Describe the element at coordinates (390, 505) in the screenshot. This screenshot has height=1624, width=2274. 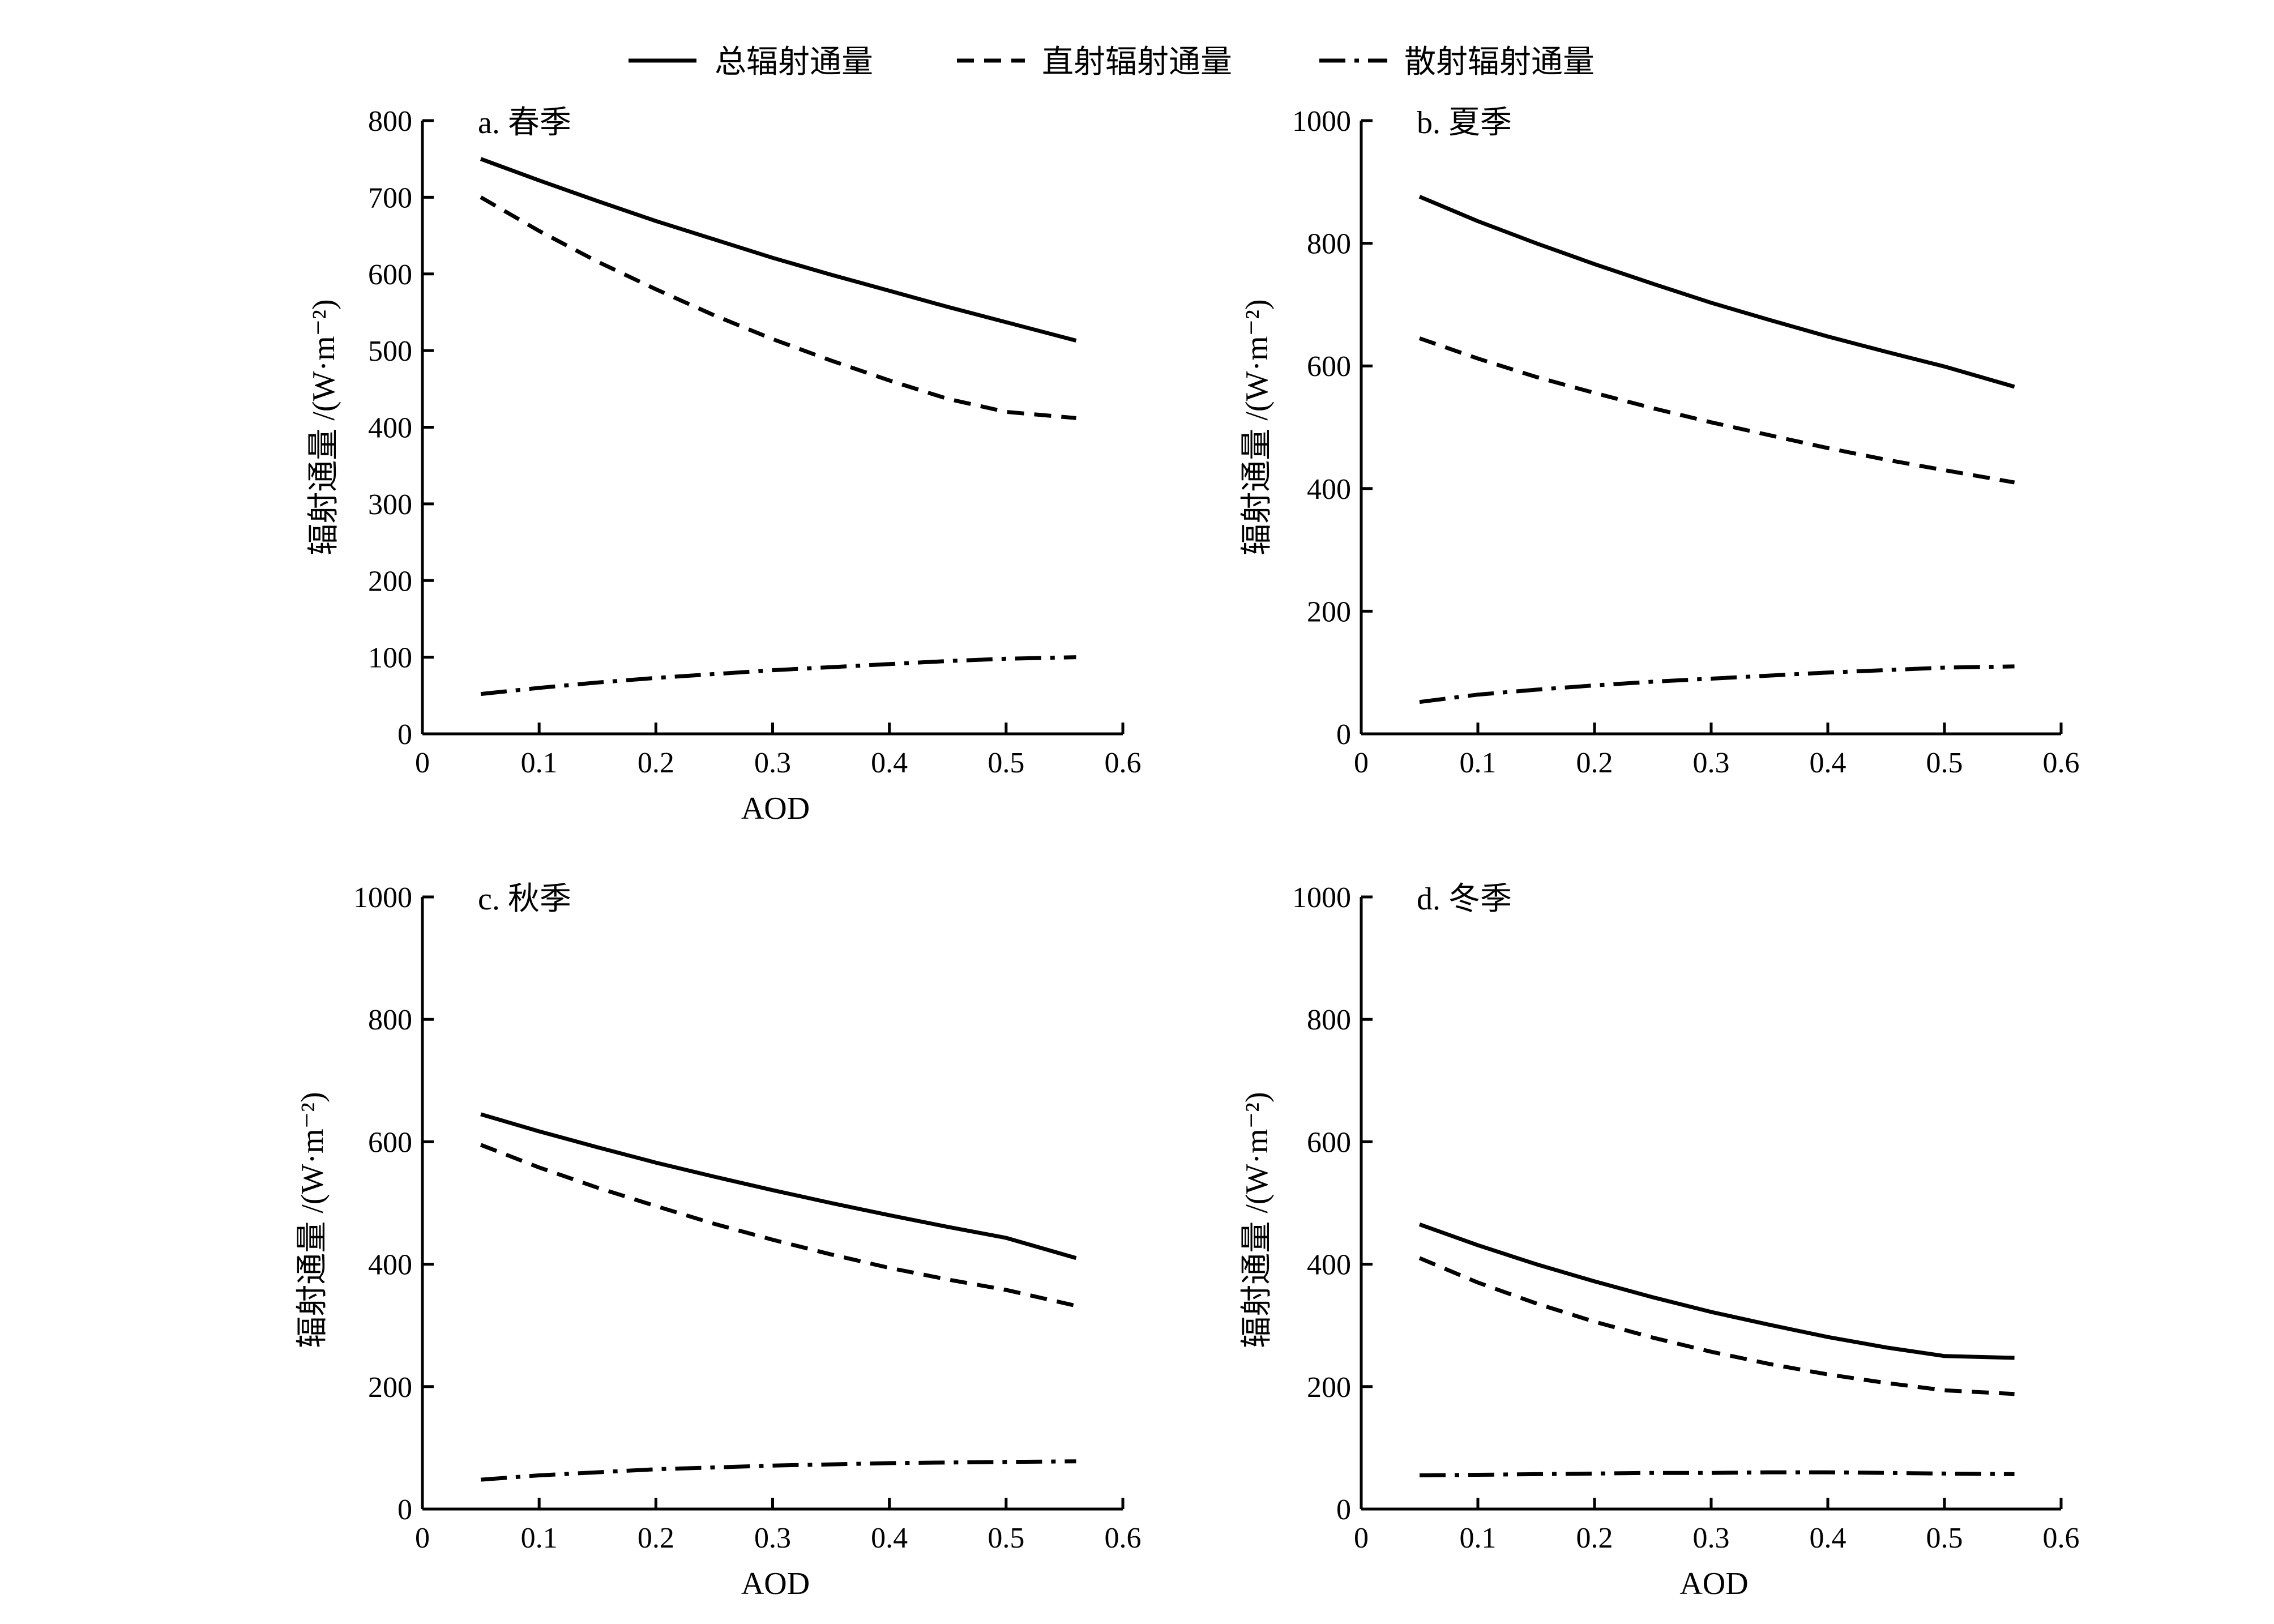
I see `y-tick-label: 300` at that location.